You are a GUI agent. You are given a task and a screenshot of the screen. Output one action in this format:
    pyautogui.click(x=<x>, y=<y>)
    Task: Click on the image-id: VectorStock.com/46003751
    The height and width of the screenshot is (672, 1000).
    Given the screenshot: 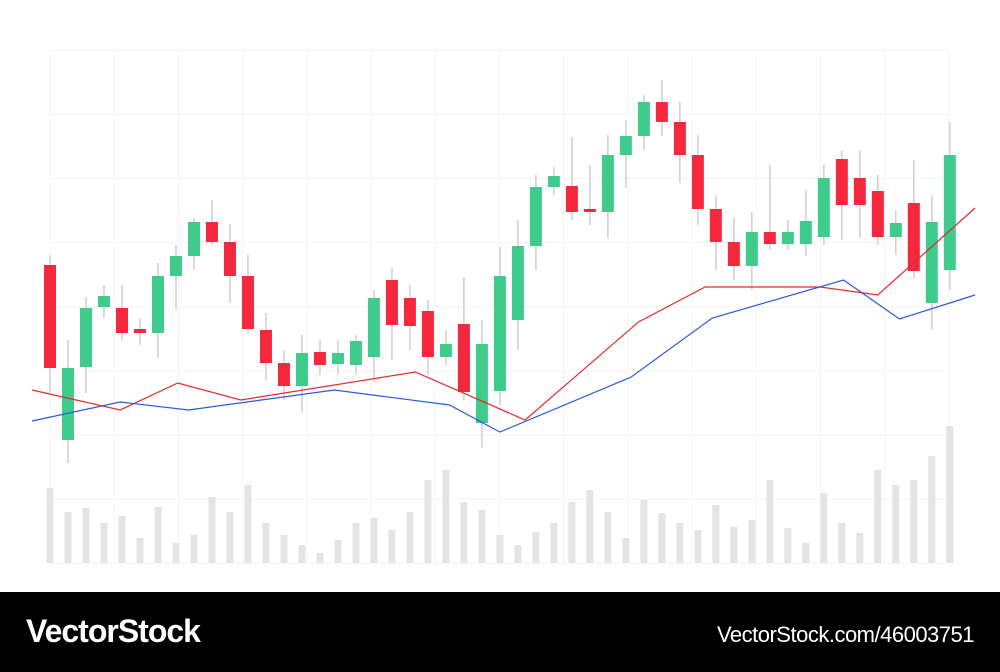 What is the action you would take?
    pyautogui.click(x=845, y=634)
    